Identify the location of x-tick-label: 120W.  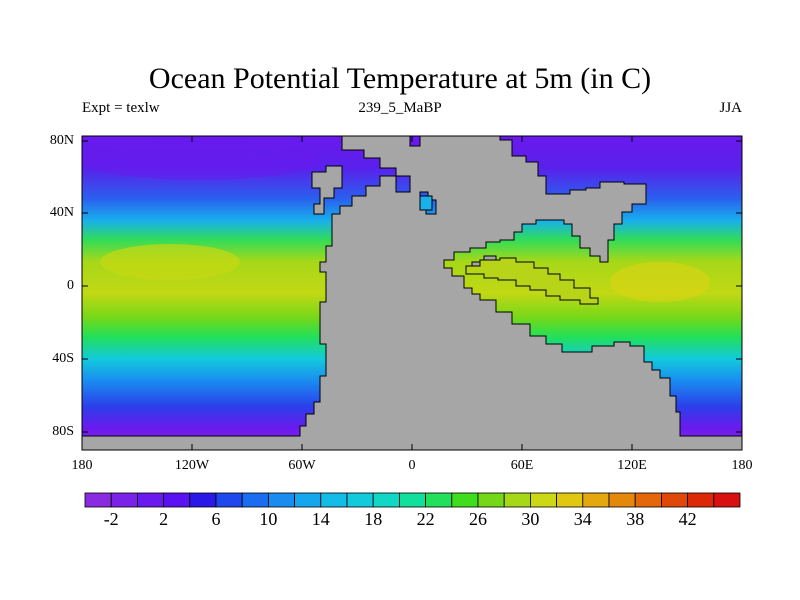
(192, 465).